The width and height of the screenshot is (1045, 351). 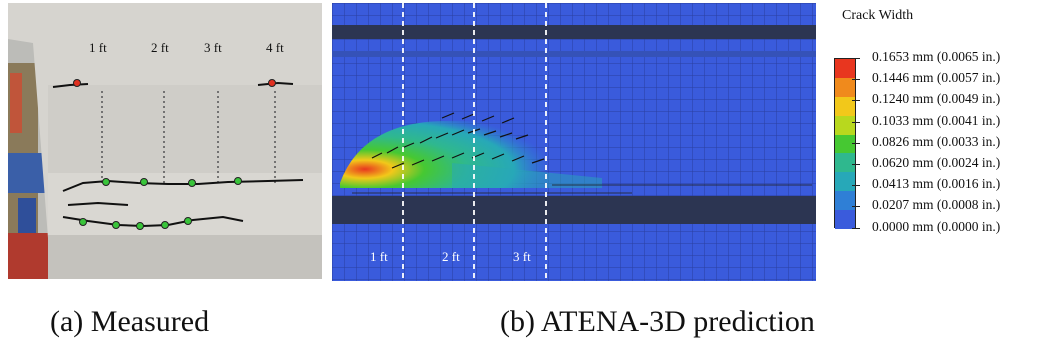 I want to click on legend-label-1: 0.1446 mm (0.0057 in.), so click(x=936, y=78).